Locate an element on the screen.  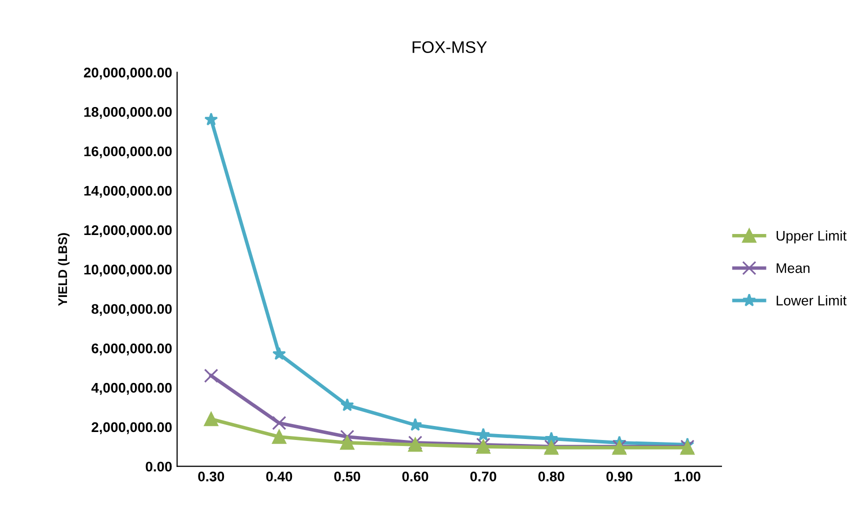
y-tick-label: 6,000,000.00 is located at coordinates (132, 349).